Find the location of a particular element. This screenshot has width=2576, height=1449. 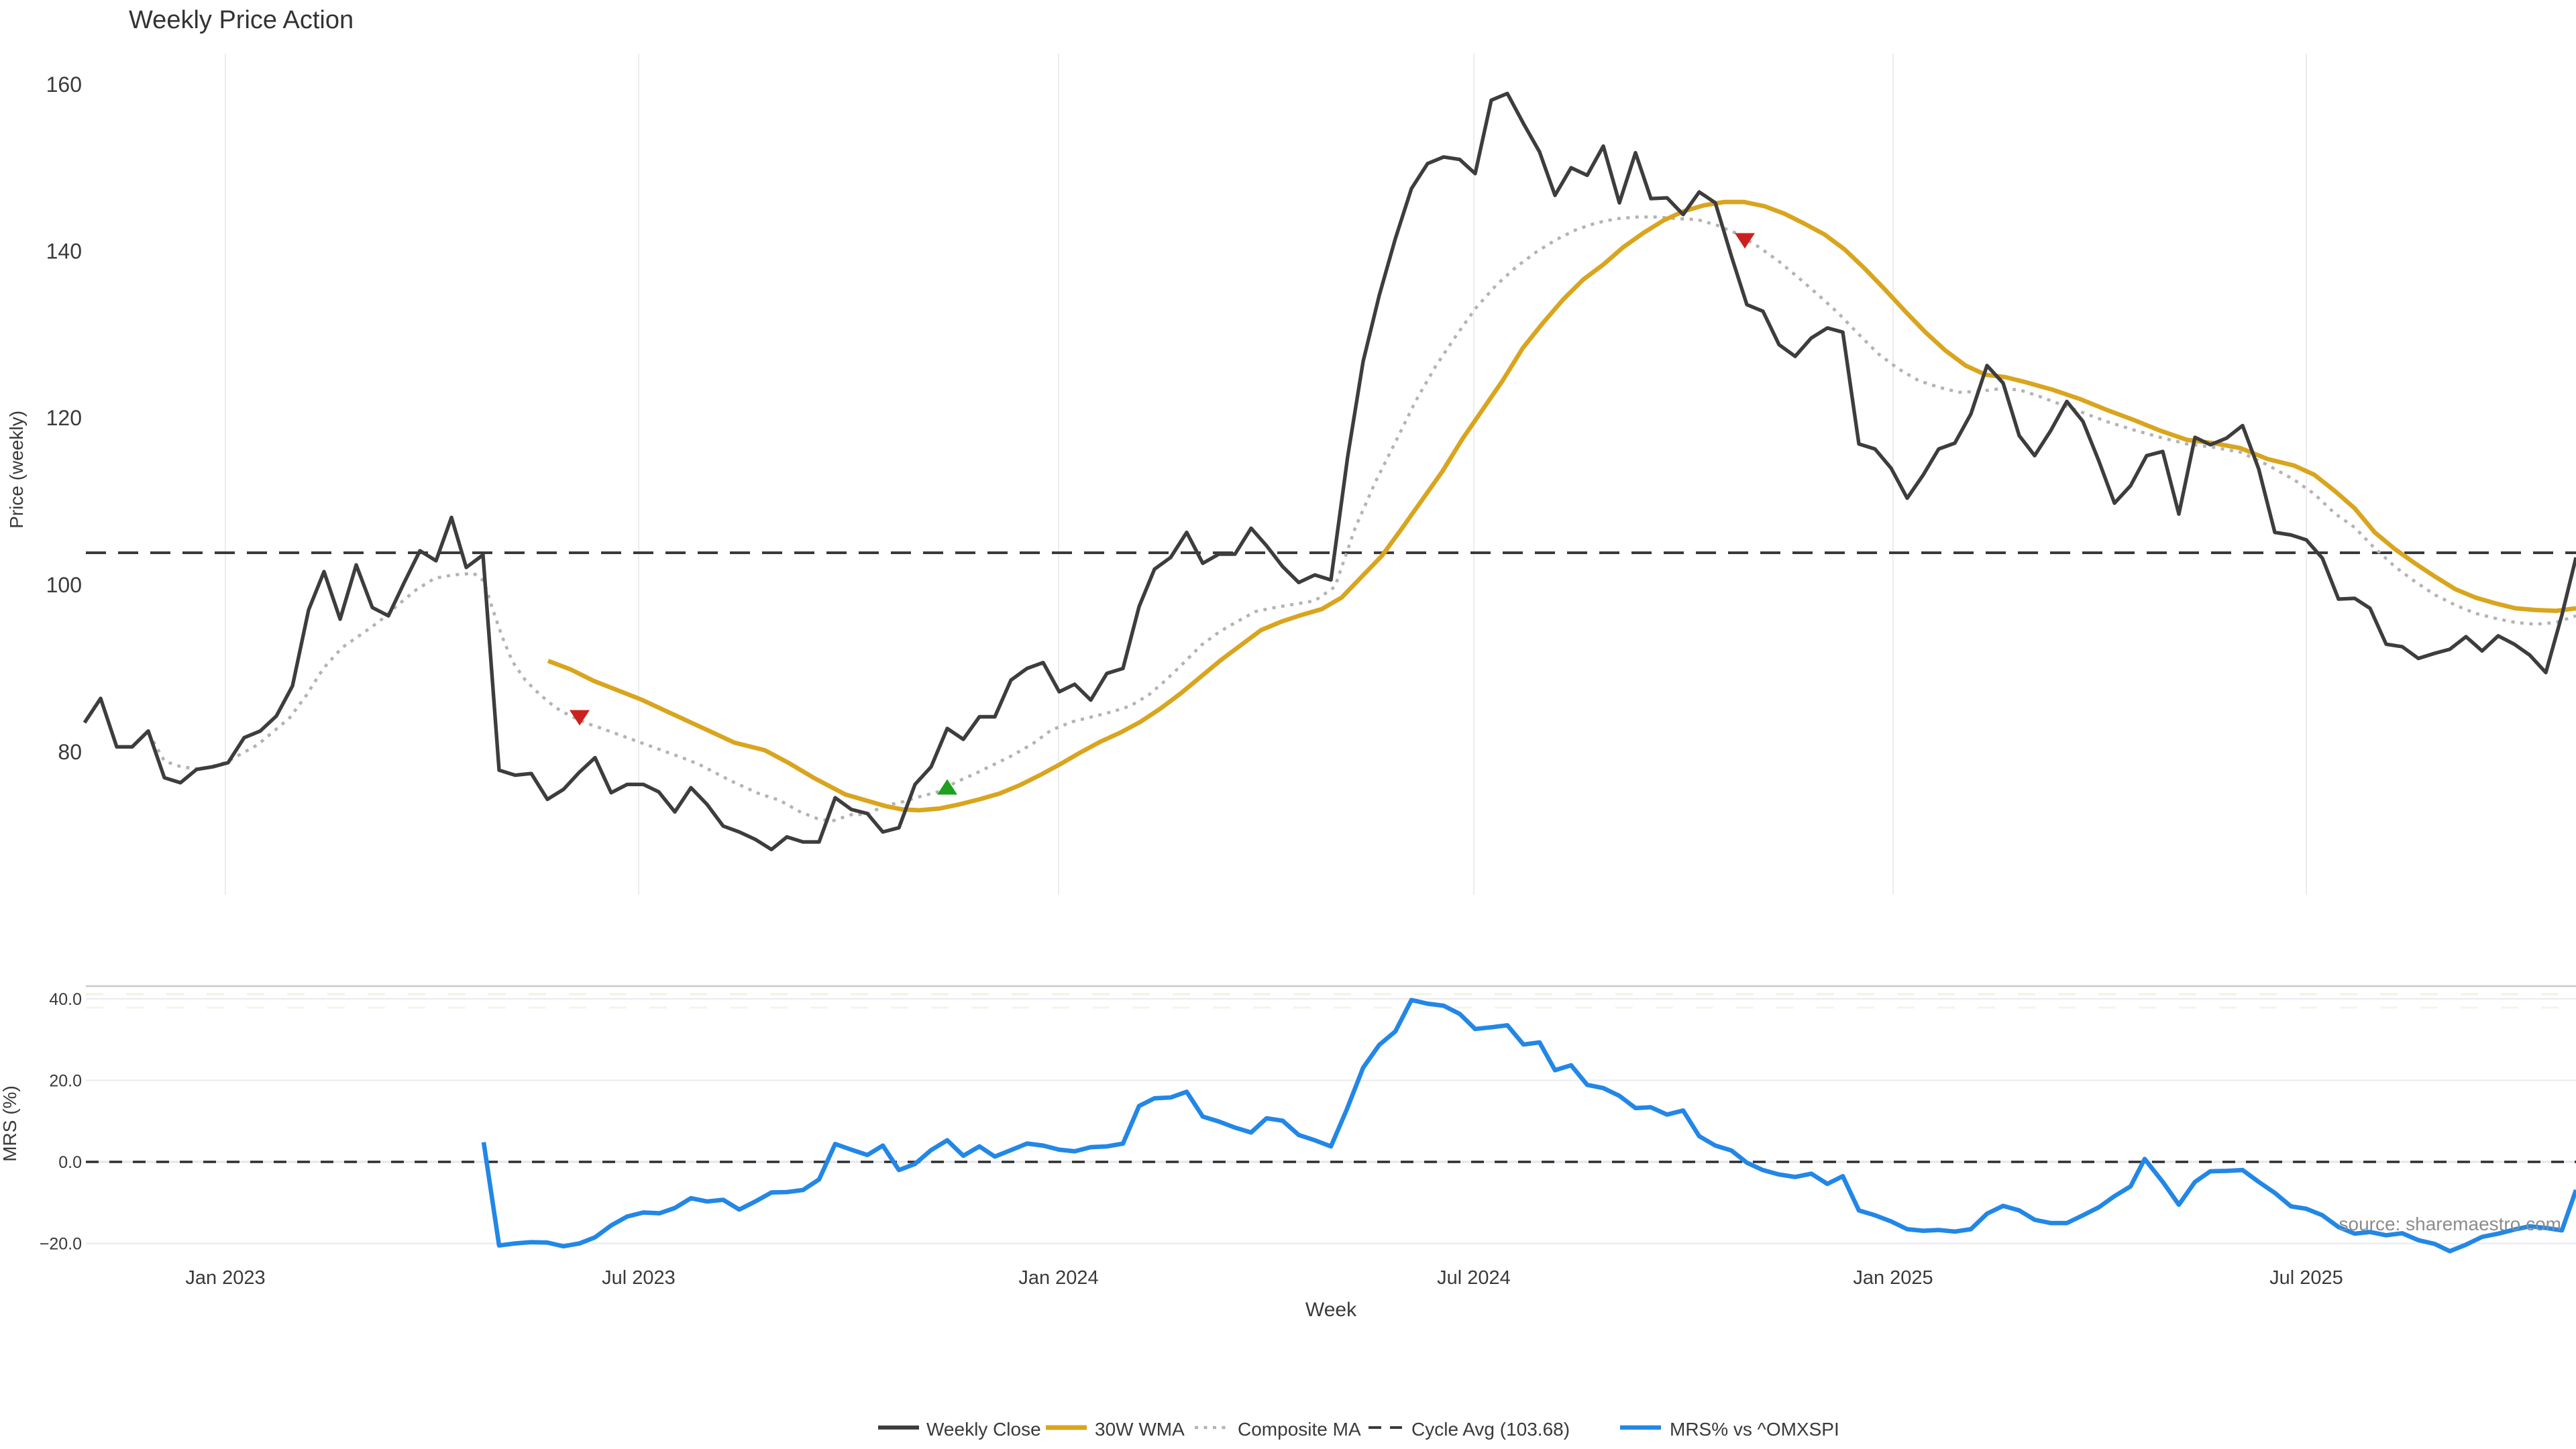

svg-text: −20.0 is located at coordinates (61, 1244).